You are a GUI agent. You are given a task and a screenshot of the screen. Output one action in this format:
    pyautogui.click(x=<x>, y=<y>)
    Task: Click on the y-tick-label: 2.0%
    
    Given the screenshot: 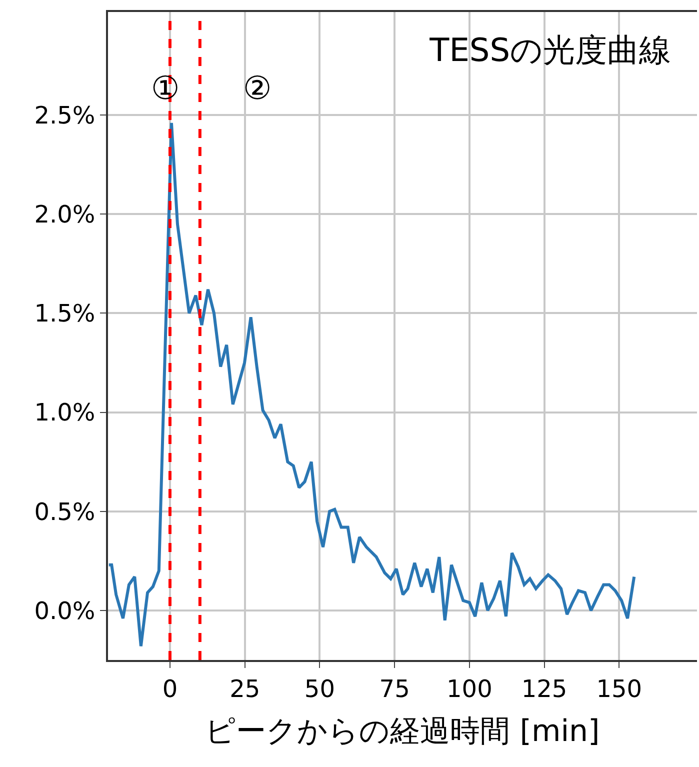 What is the action you would take?
    pyautogui.click(x=65, y=214)
    